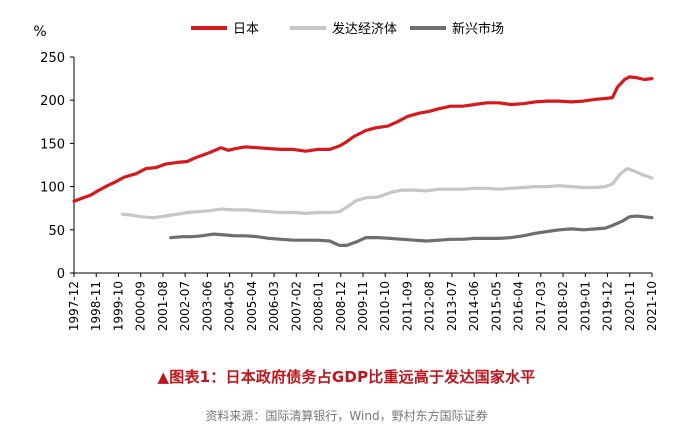 The image size is (693, 441). I want to click on x-tick-label: 2004-05, so click(230, 306).